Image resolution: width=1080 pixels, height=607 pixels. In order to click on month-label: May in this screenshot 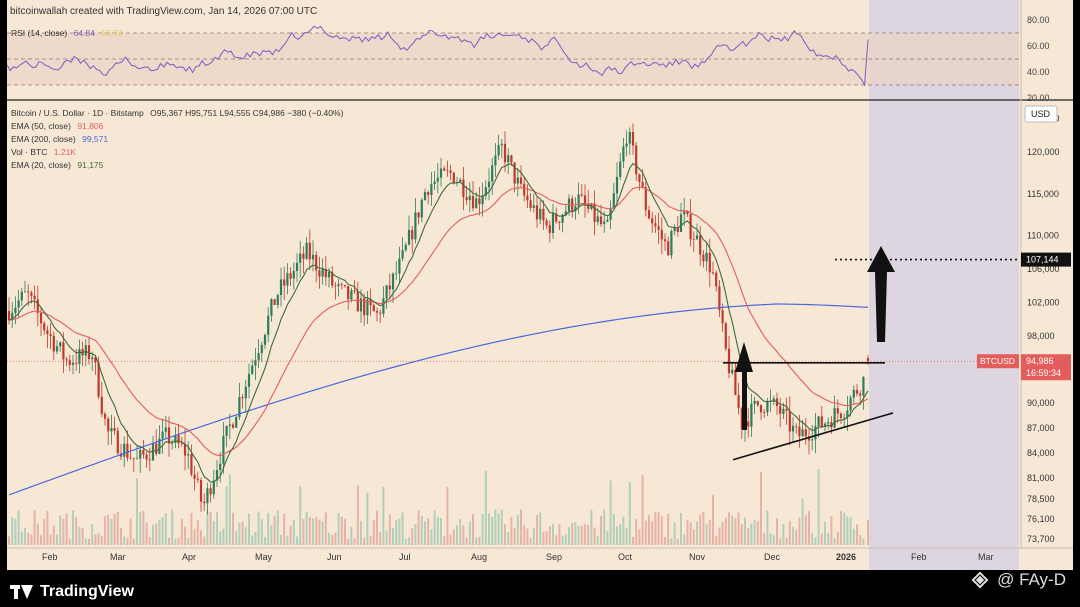, I will do `click(264, 557)`.